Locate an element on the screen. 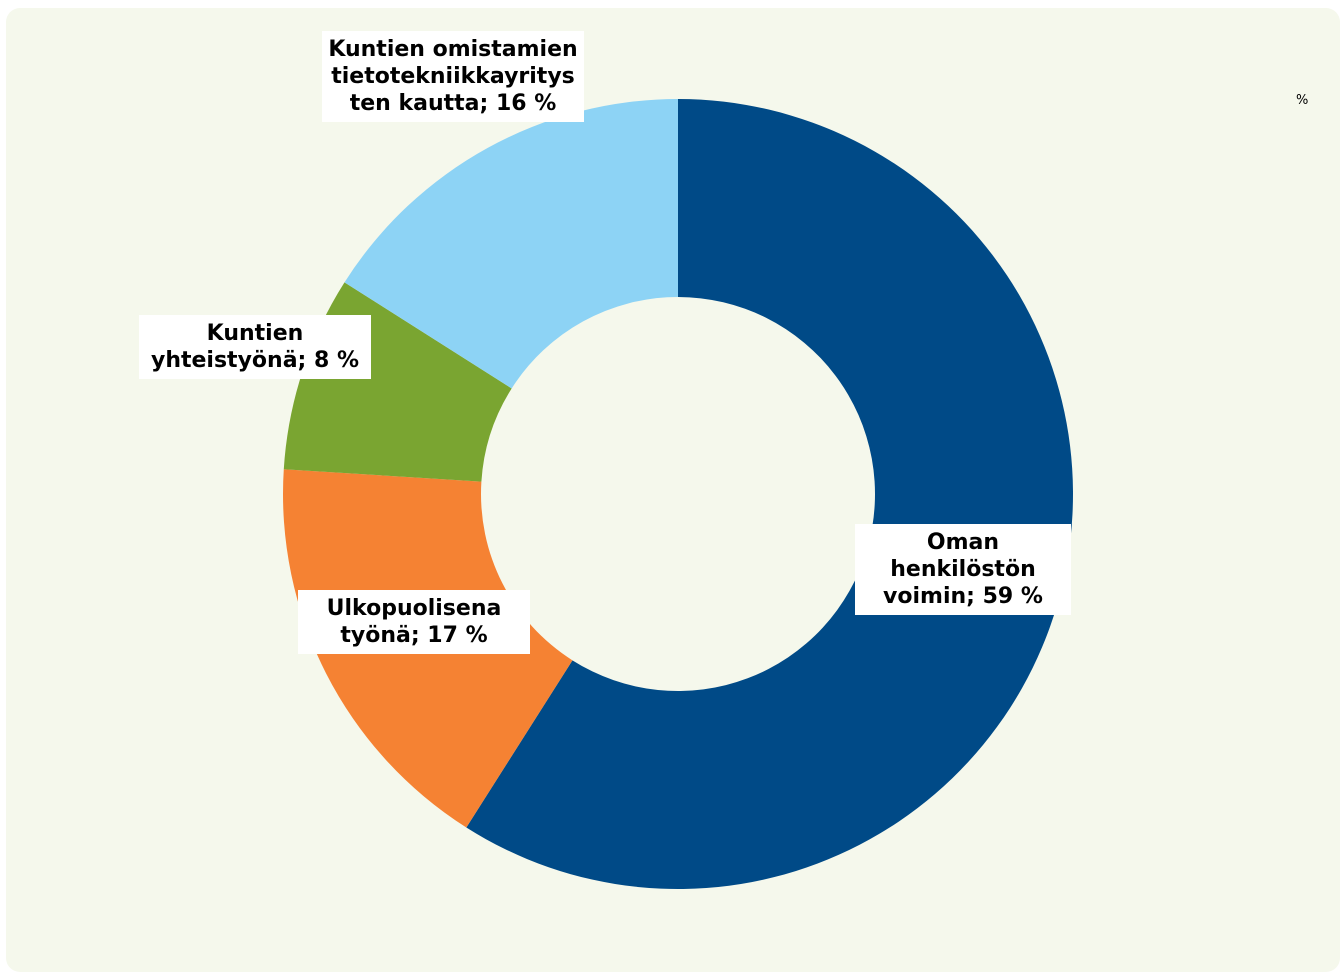  donut-slice is located at coordinates (511, 244).